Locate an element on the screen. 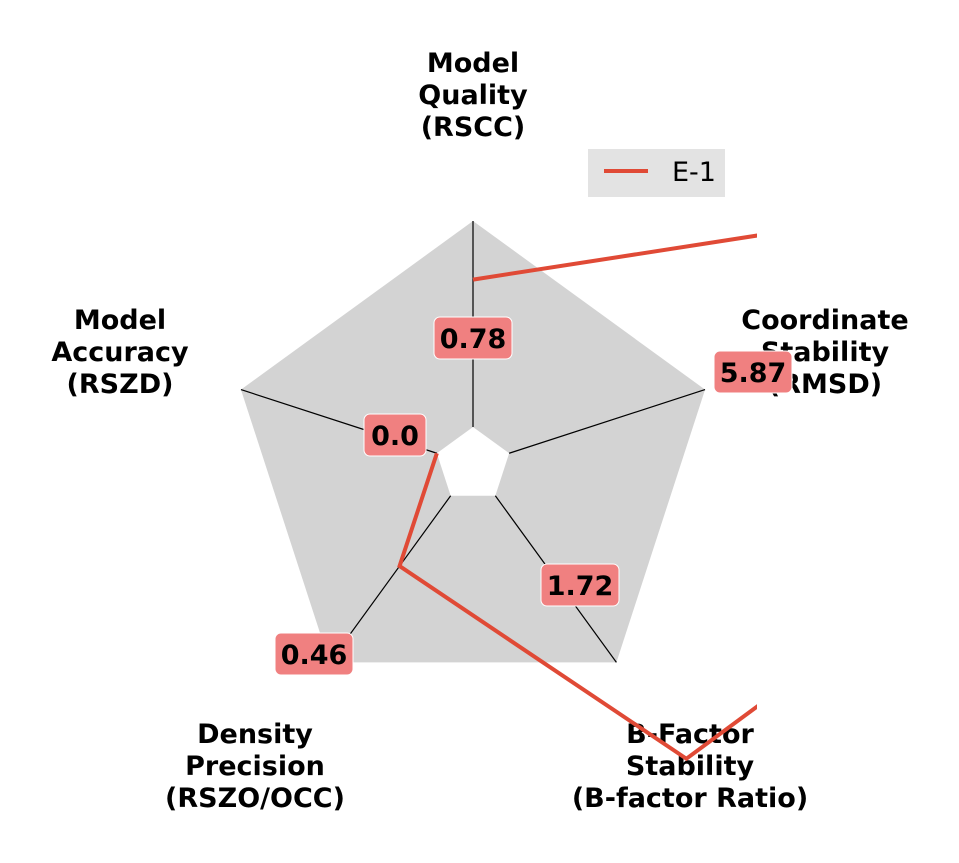 Image resolution: width=959 pixels, height=863 pixels. value-label-1: 0.78 is located at coordinates (473, 338).